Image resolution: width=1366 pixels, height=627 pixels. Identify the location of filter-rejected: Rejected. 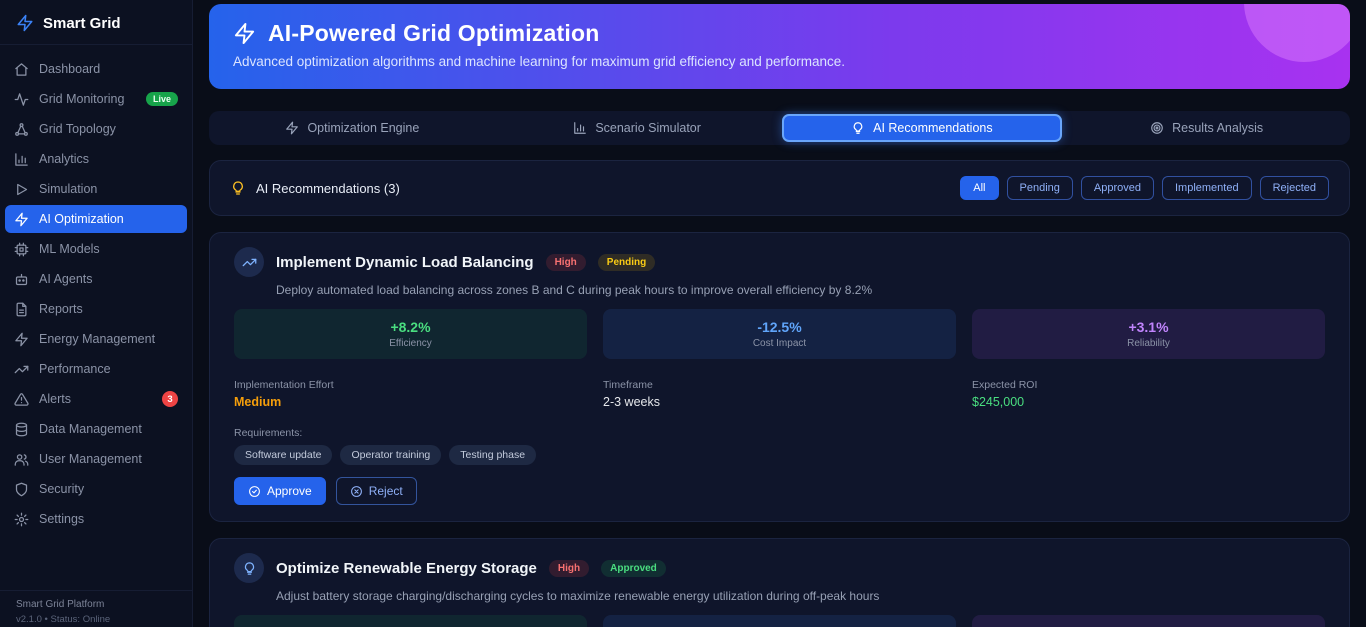
(1294, 188).